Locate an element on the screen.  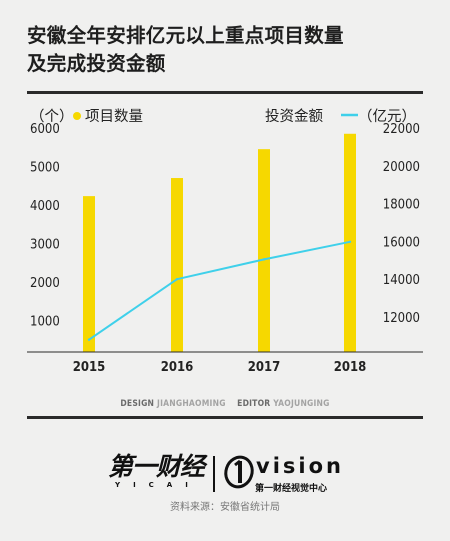
right-tick-label-20000: 20000 is located at coordinates (401, 167).